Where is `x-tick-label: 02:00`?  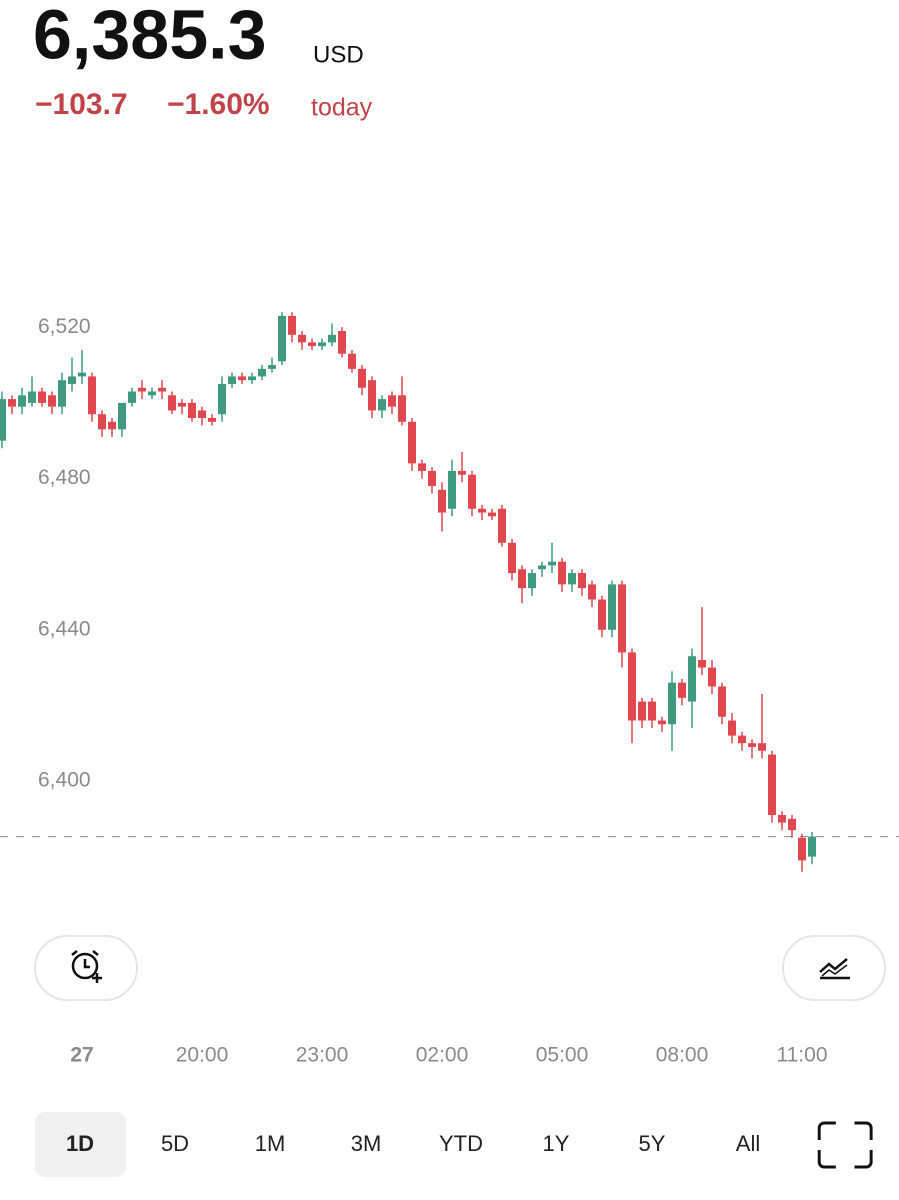
x-tick-label: 02:00 is located at coordinates (442, 1055).